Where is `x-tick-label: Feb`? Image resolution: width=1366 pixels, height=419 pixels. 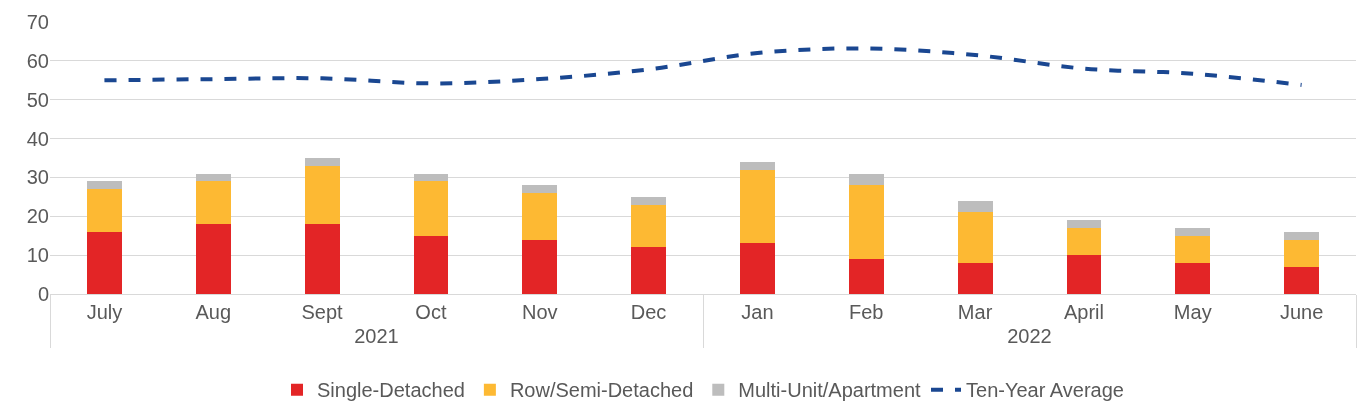 x-tick-label: Feb is located at coordinates (866, 312).